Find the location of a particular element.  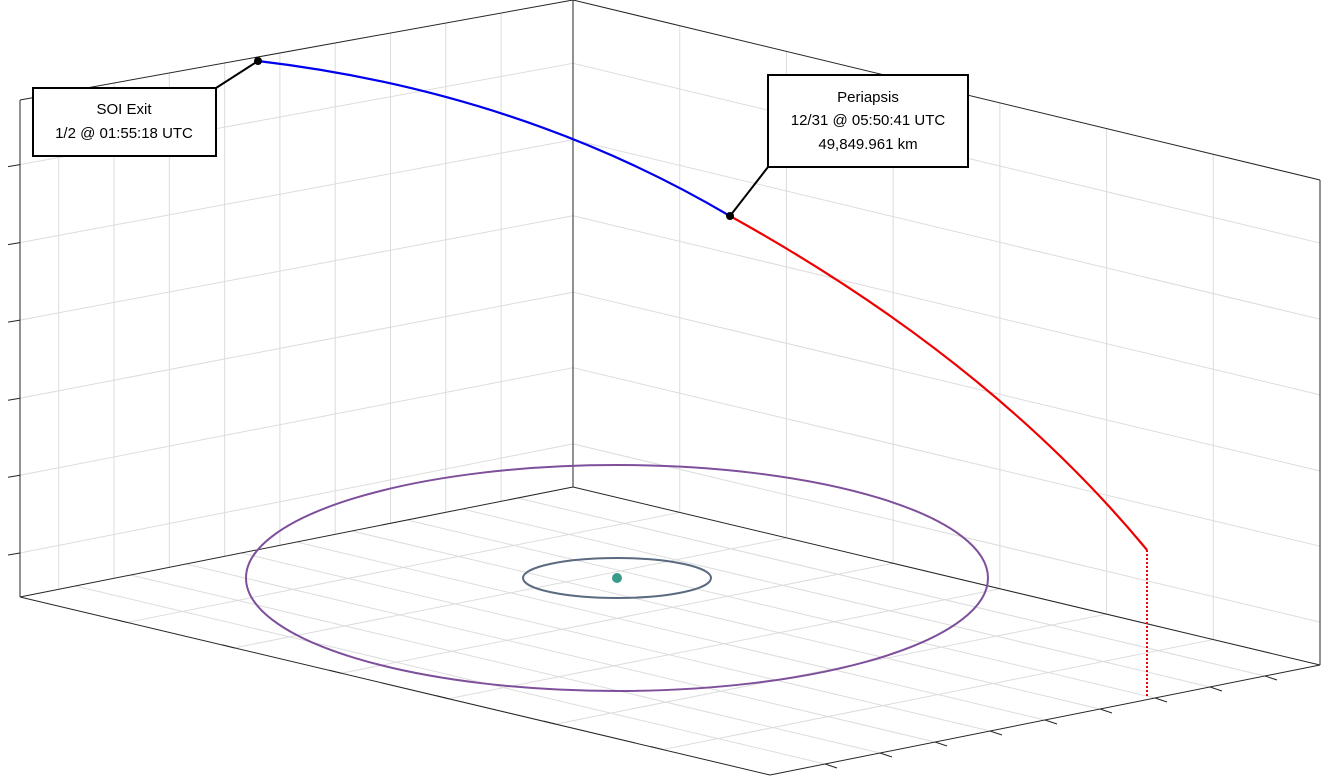

inner-orbit is located at coordinates (617, 578).